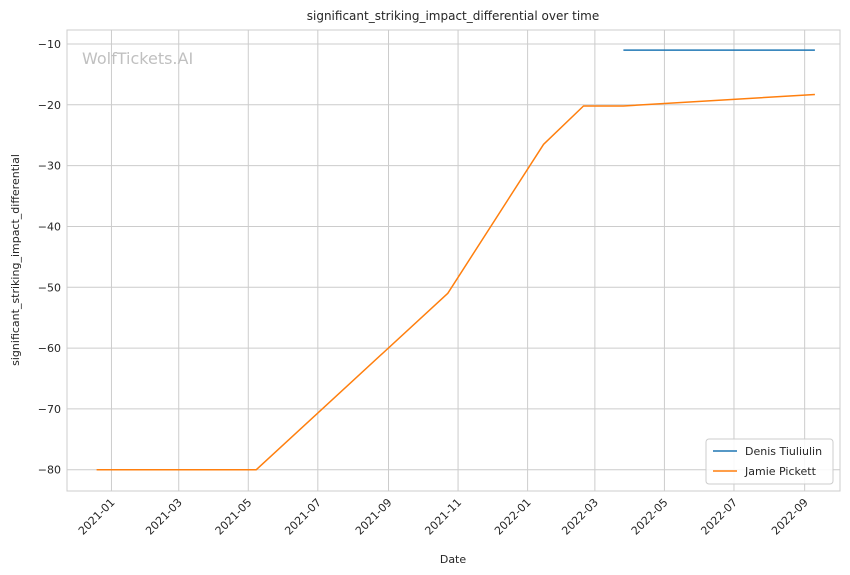 The width and height of the screenshot is (850, 575). What do you see at coordinates (49, 348) in the screenshot?
I see `y-tick-label: −60` at bounding box center [49, 348].